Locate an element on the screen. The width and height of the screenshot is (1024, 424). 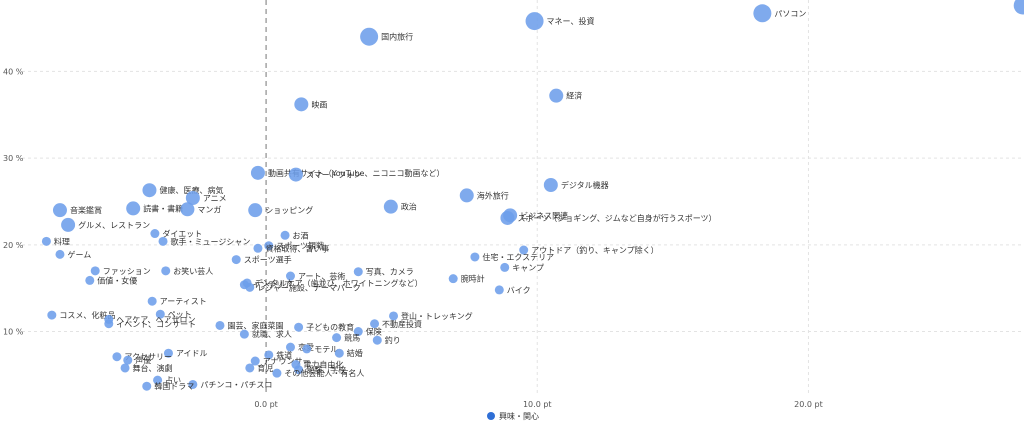
data-point-label: ペット is located at coordinates (180, 314).